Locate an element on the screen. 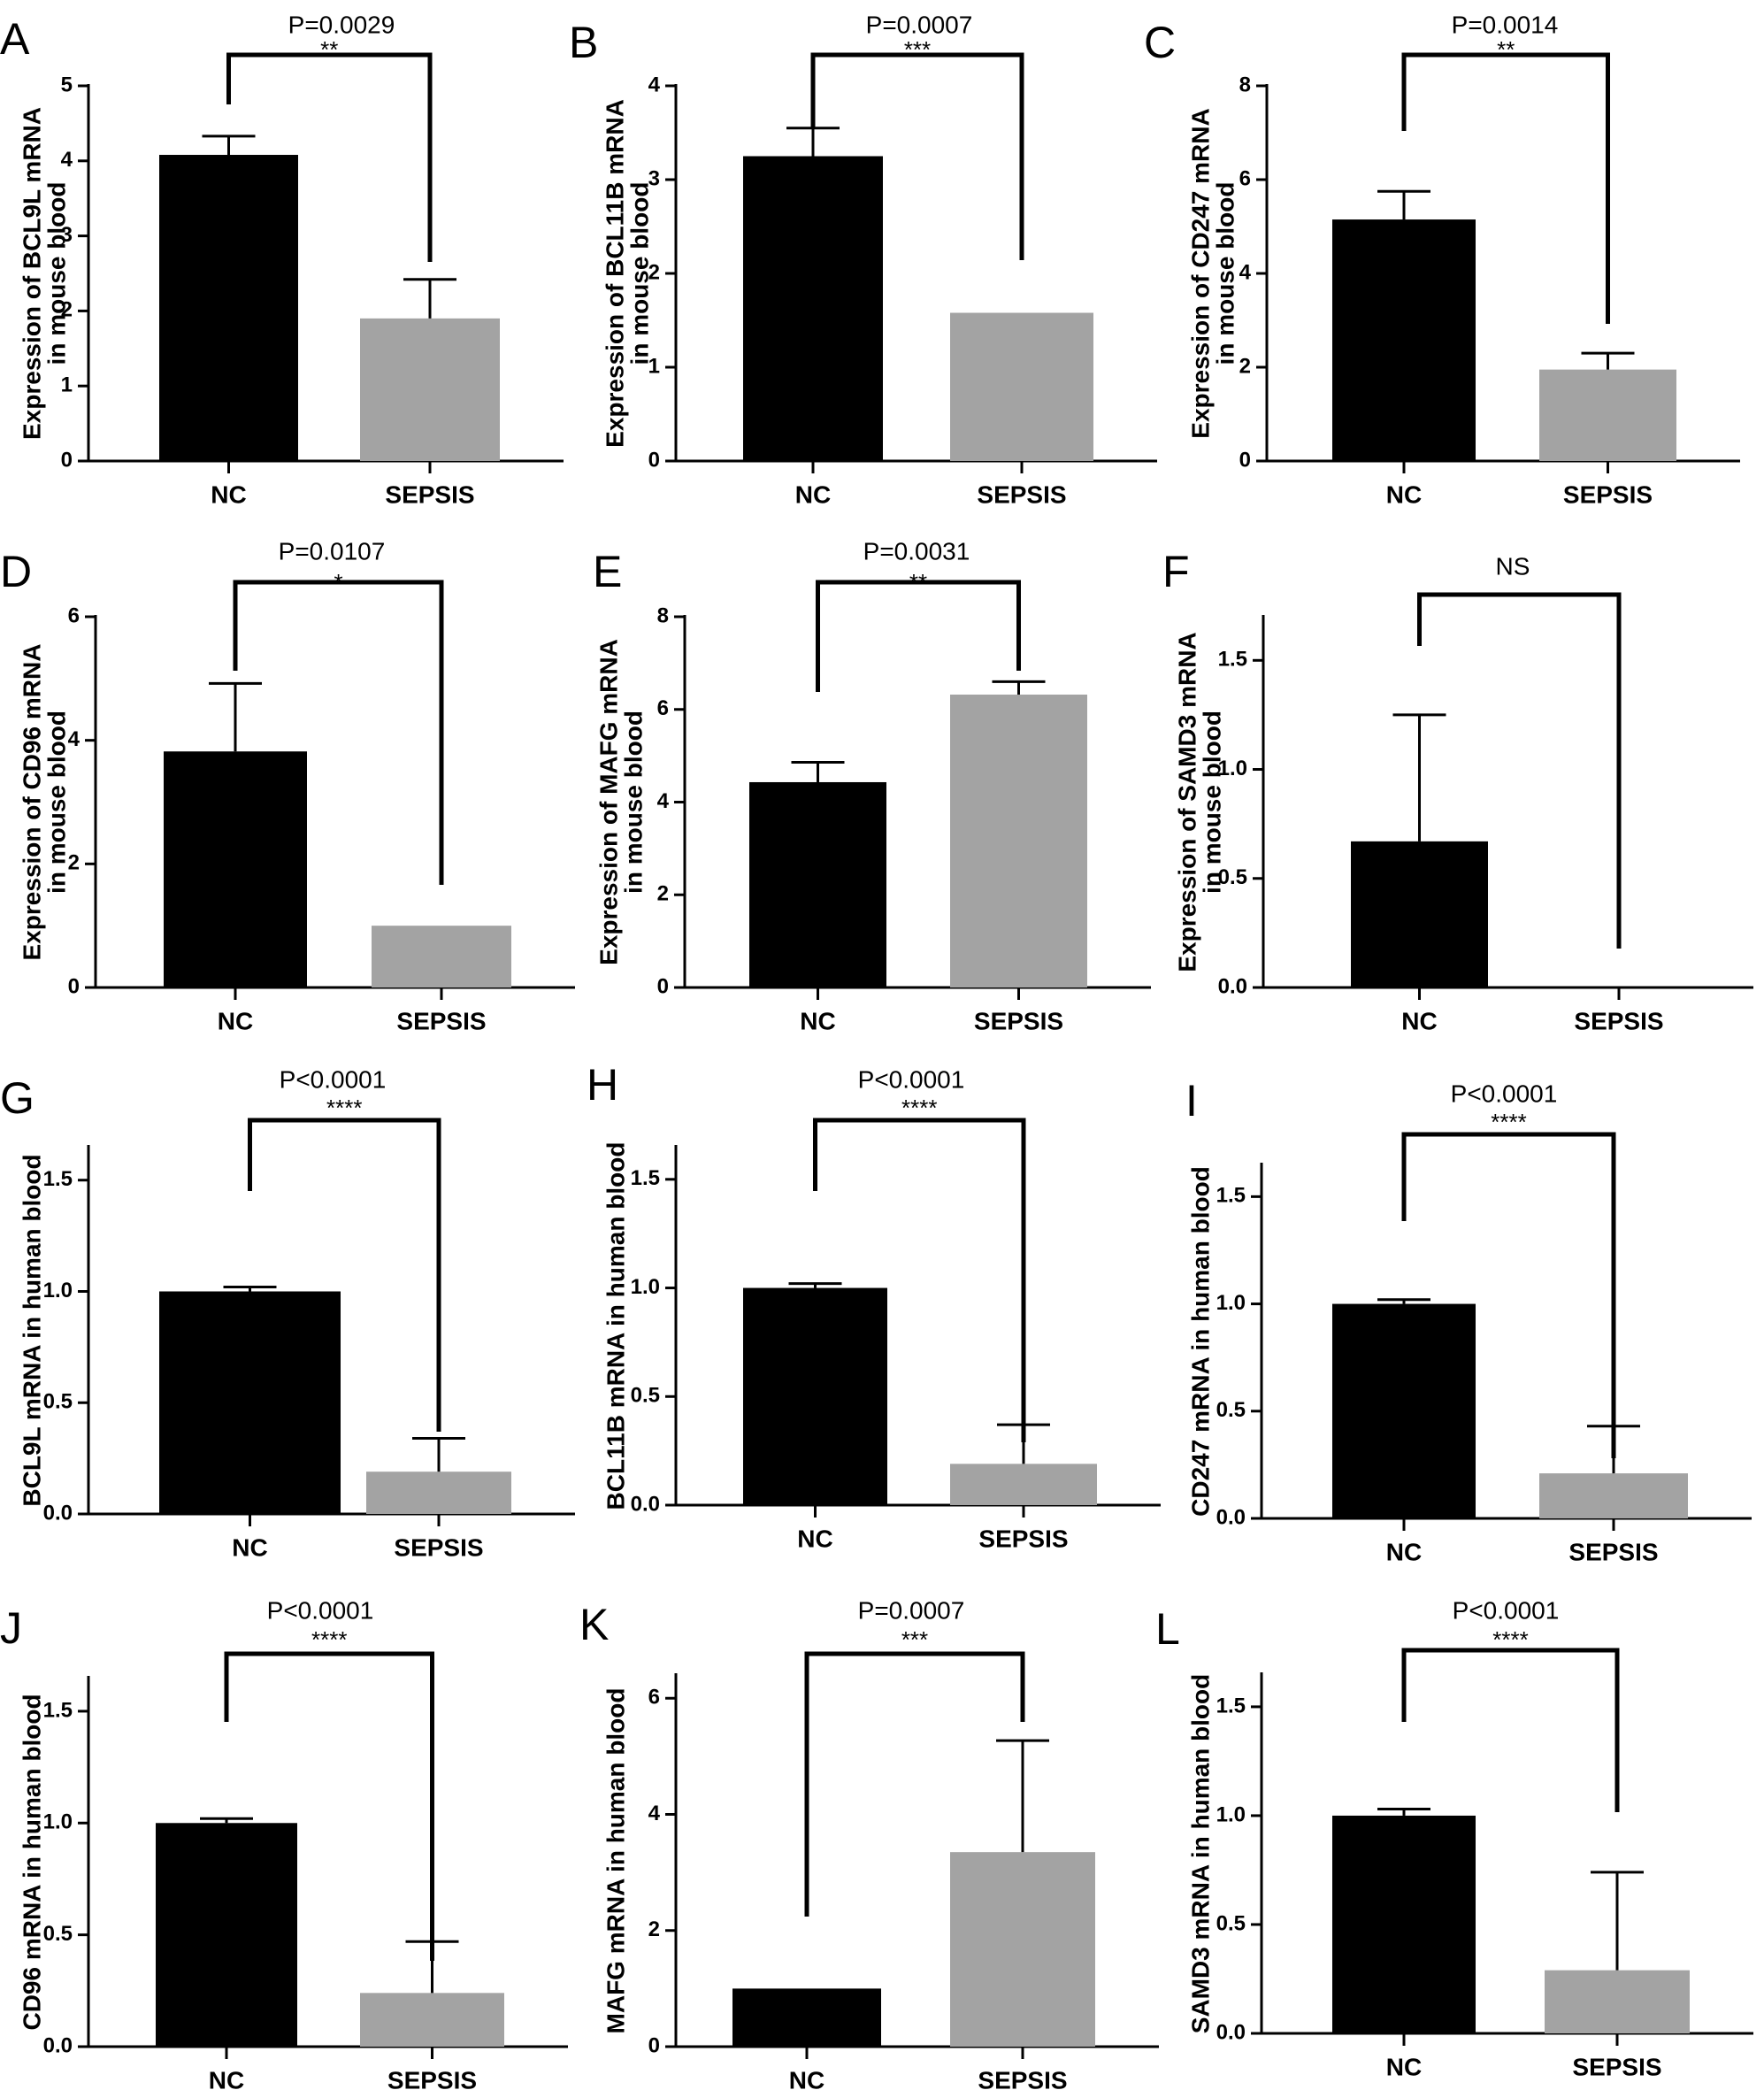 The height and width of the screenshot is (2090, 1764). p-value-label: P=0.0007 is located at coordinates (919, 25).